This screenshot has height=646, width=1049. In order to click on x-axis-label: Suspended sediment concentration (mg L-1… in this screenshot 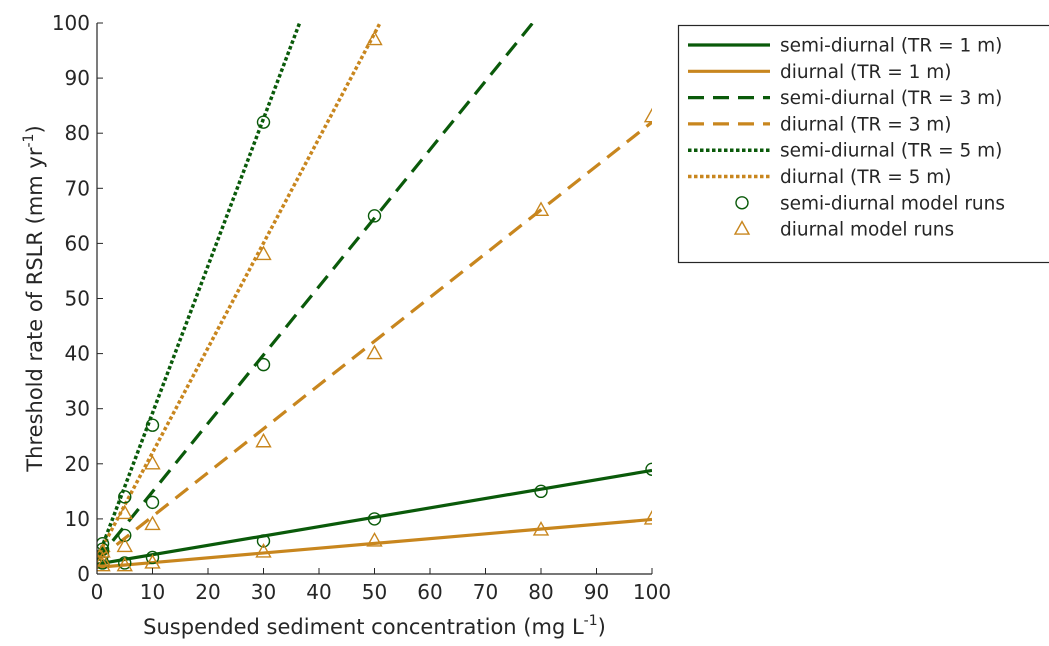, I will do `click(374, 626)`.